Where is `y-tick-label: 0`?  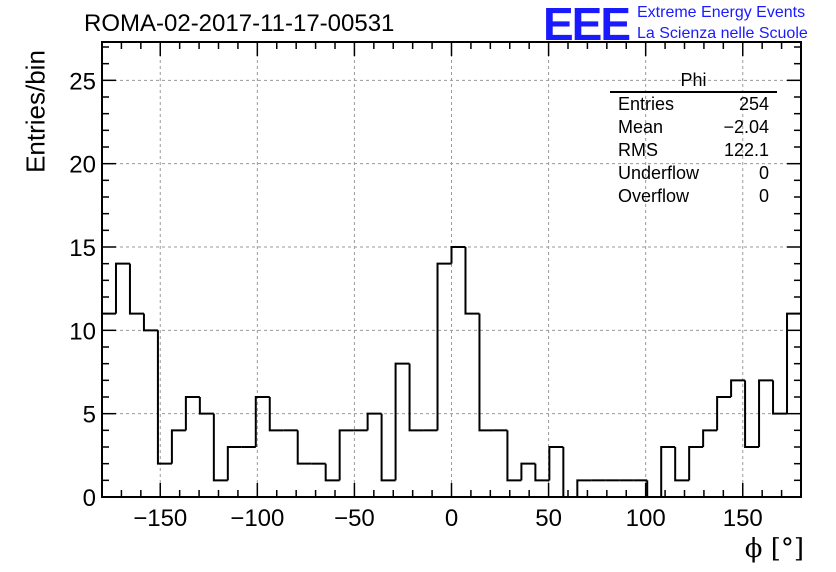 y-tick-label: 0 is located at coordinates (89, 498).